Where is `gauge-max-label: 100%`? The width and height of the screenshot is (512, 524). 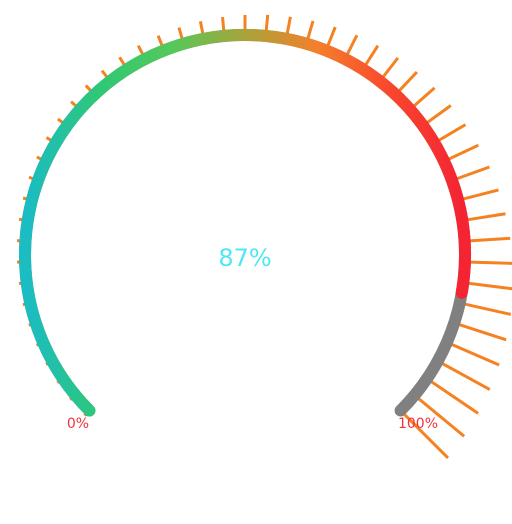
gauge-max-label: 100% is located at coordinates (418, 424).